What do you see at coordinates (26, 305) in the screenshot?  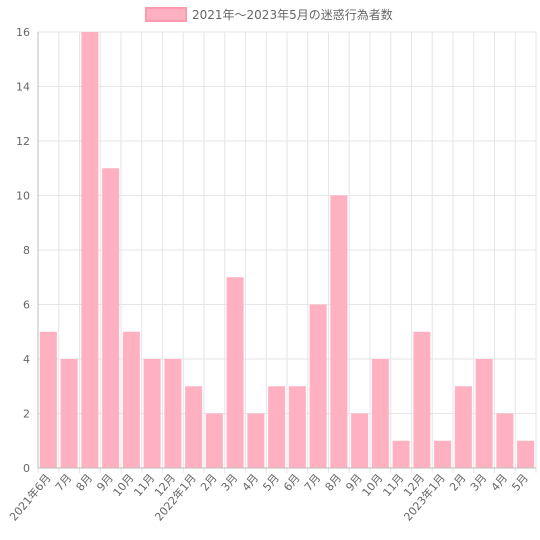 I see `y-tick-label: 6` at bounding box center [26, 305].